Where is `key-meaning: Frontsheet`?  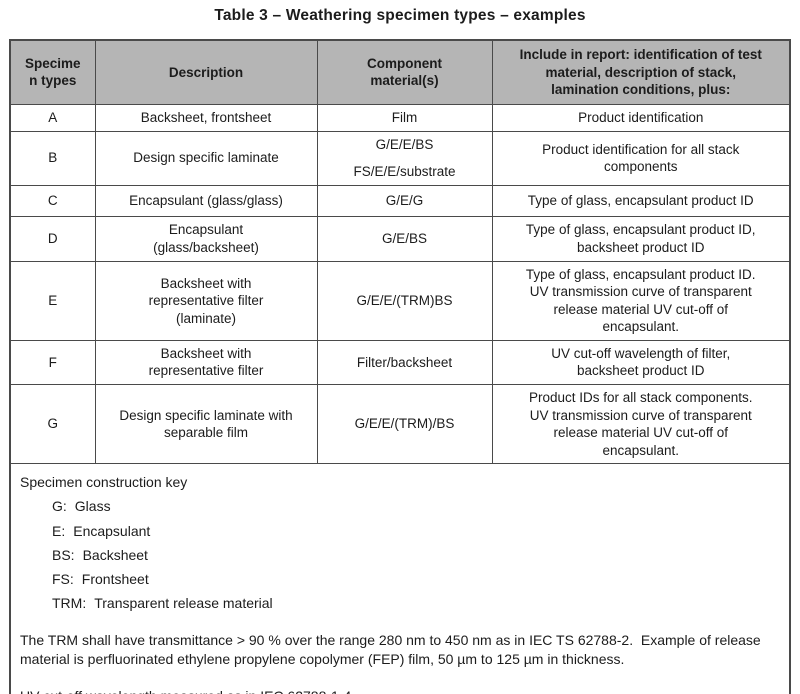
key-meaning: Frontsheet is located at coordinates (115, 578).